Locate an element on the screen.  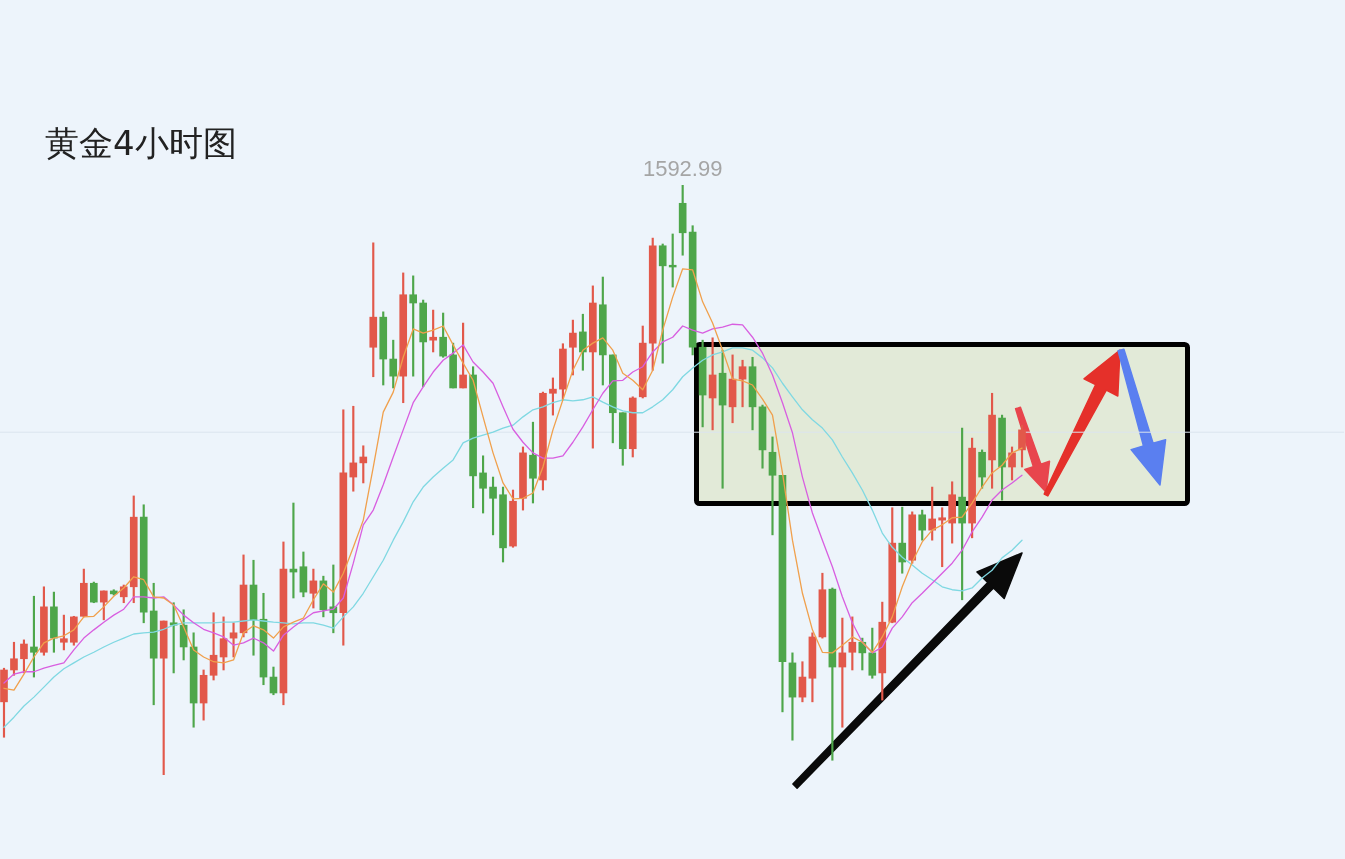
annotation: 1592.99 is located at coordinates (682, 169).